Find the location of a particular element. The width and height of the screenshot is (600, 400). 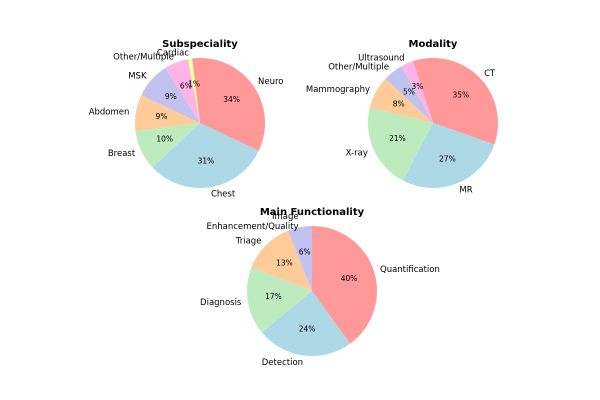

pie-slice-triage is located at coordinates (281, 260).